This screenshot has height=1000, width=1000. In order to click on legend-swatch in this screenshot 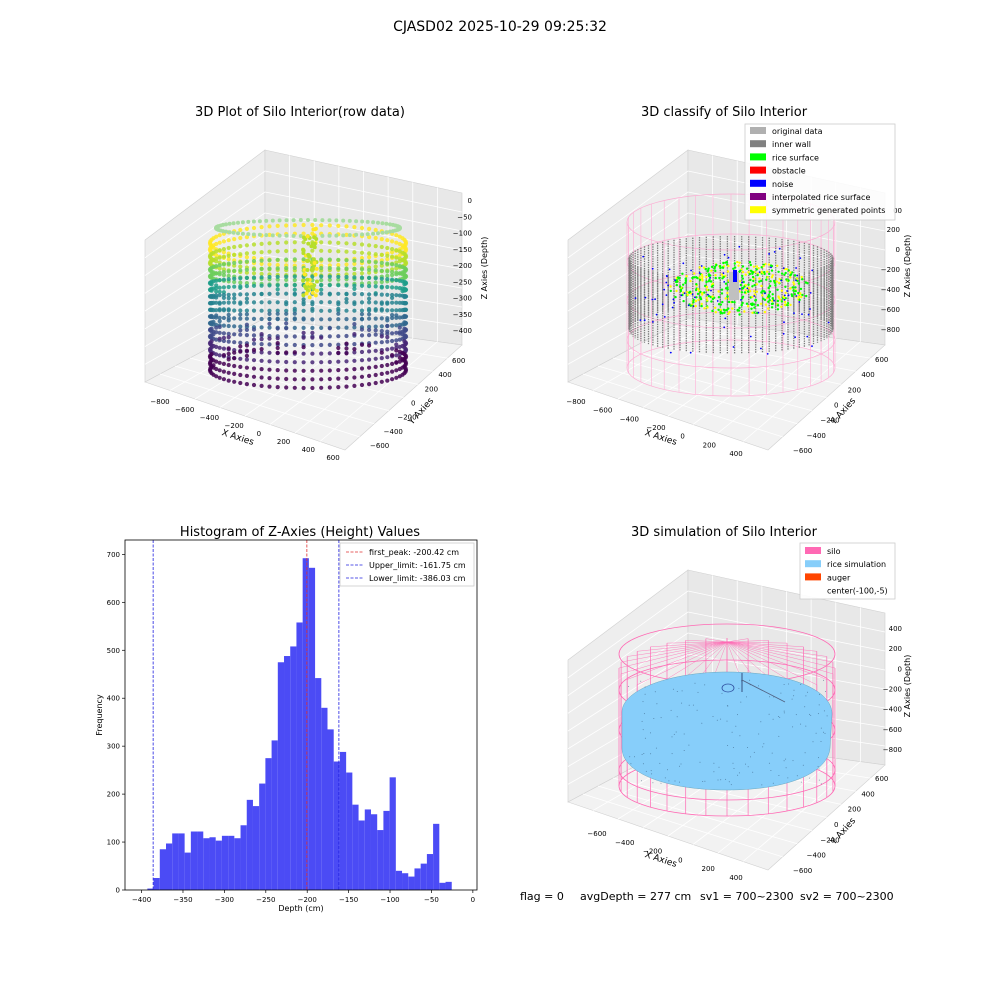, I will do `click(758, 196)`.